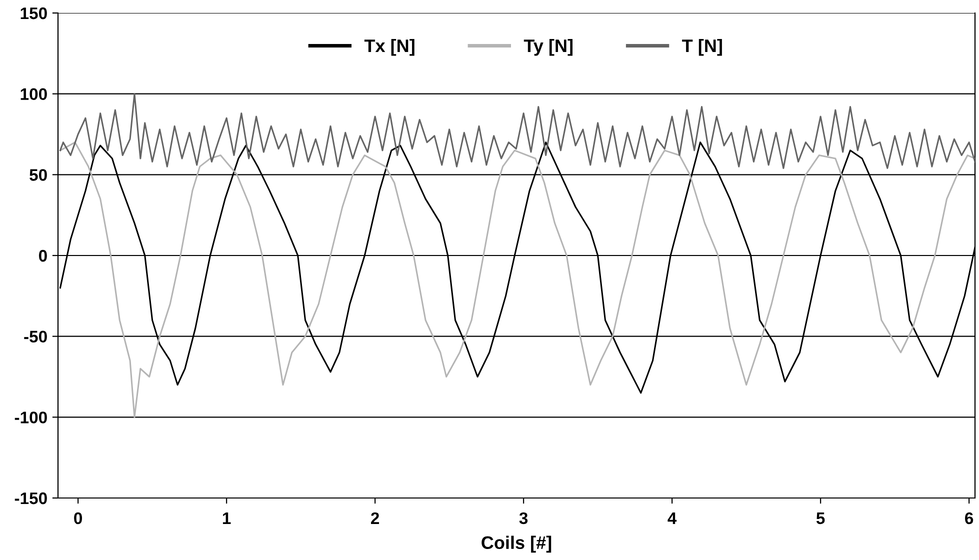 Image resolution: width=979 pixels, height=560 pixels. Describe the element at coordinates (820, 518) in the screenshot. I see `x-tick-label: 5` at that location.